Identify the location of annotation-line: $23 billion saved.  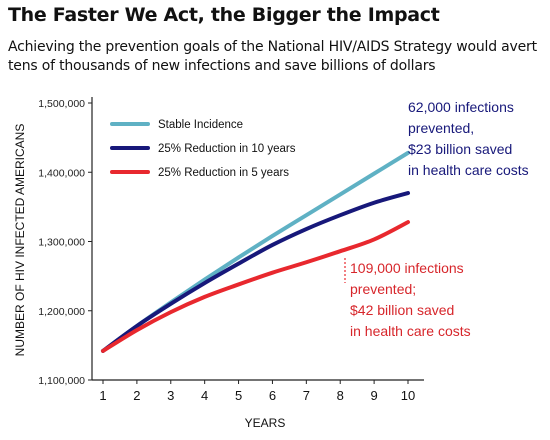
(460, 149).